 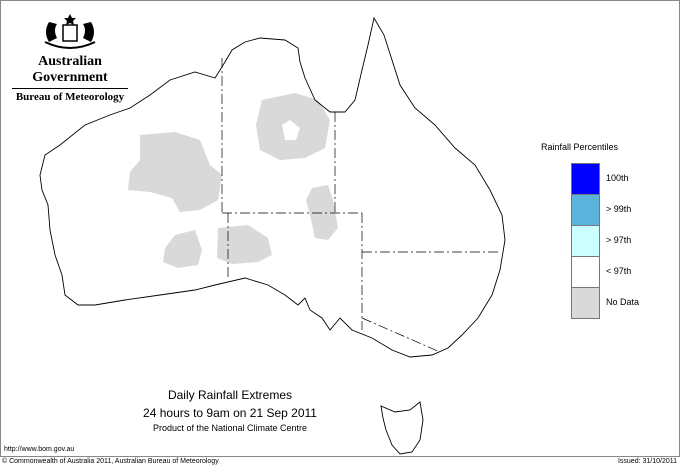 I want to click on no-data-area-pilbara, so click(x=175, y=172).